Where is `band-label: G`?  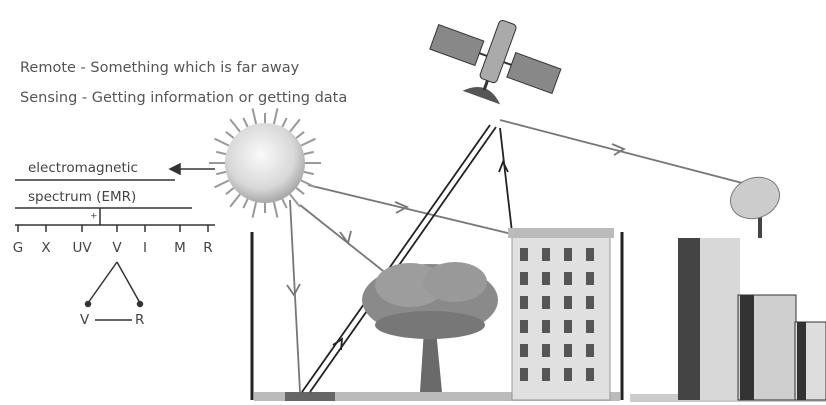 band-label: G is located at coordinates (18, 248).